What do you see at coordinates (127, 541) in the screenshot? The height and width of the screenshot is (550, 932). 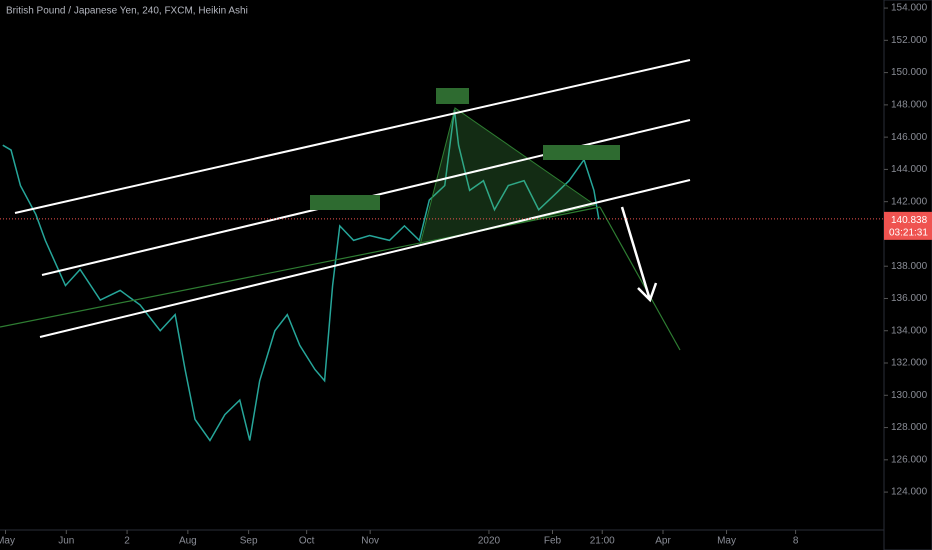 I see `x-tick-label: 2` at bounding box center [127, 541].